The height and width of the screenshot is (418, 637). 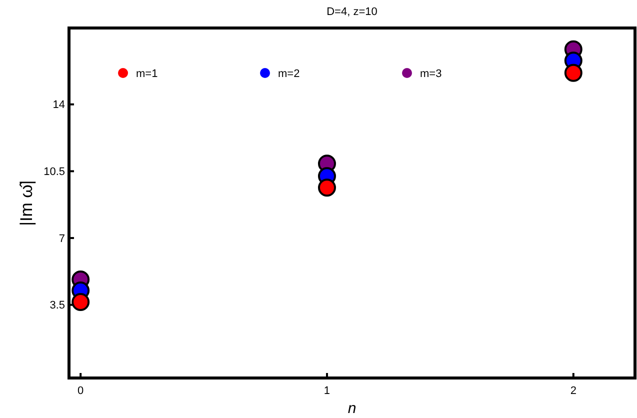 I want to click on x-tick-label: 0, so click(x=81, y=391).